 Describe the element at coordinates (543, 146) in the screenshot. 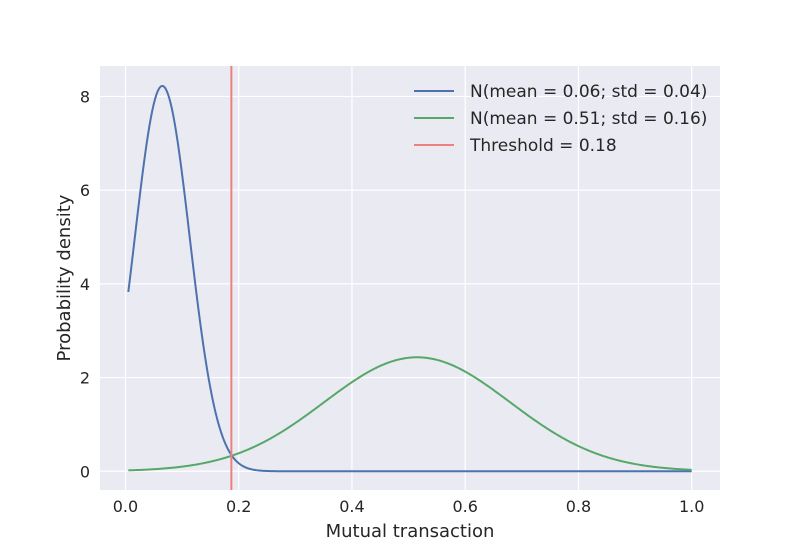

I see `legend-label: Threshold = 0.18` at that location.